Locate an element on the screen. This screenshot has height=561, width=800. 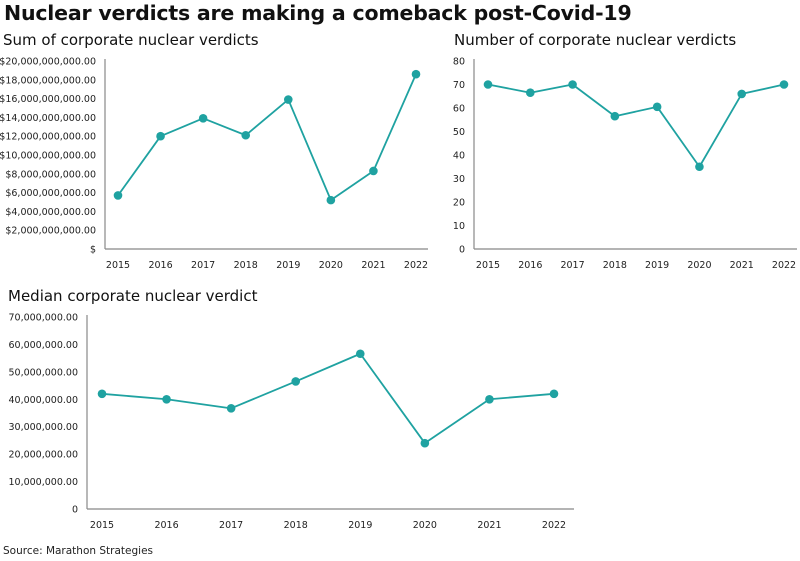
y-tick-label: 40 is located at coordinates (459, 156).